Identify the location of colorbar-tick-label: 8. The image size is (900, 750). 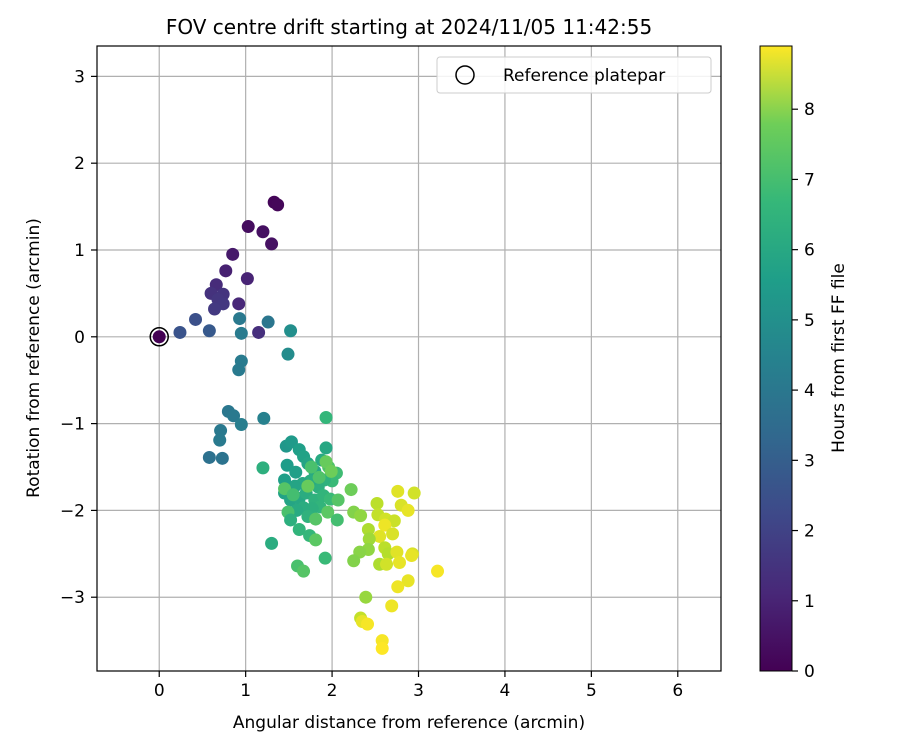
(809, 110).